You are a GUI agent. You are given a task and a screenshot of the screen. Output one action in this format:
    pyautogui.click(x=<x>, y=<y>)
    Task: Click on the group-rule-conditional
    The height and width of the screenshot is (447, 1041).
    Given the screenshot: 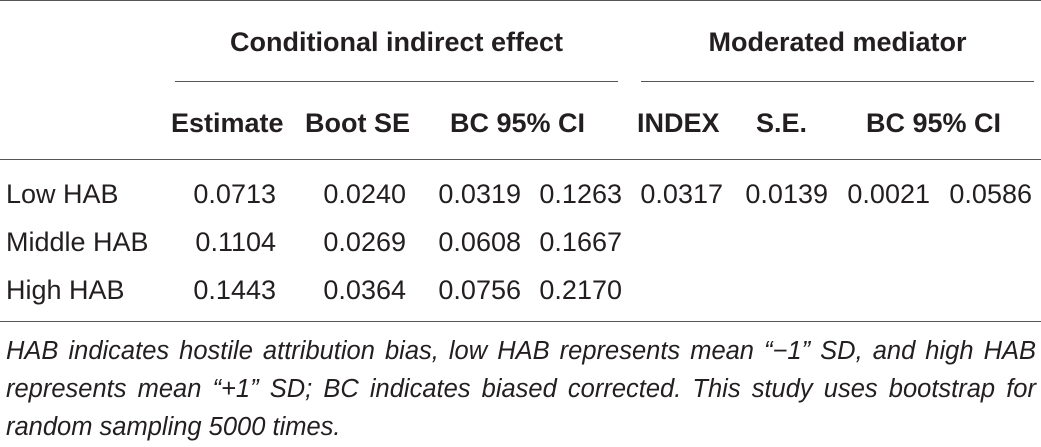 What is the action you would take?
    pyautogui.click(x=396, y=81)
    